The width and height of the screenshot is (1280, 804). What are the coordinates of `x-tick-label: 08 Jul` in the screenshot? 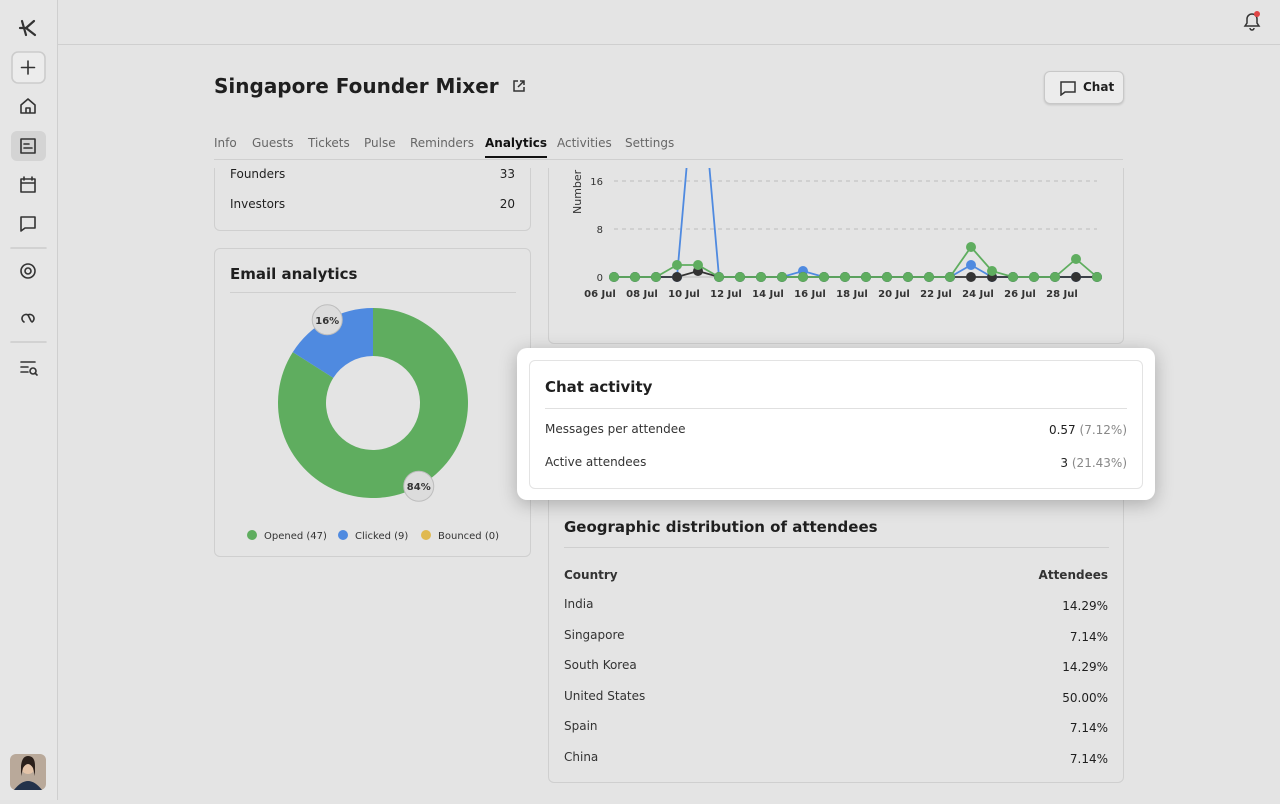 It's located at (642, 294).